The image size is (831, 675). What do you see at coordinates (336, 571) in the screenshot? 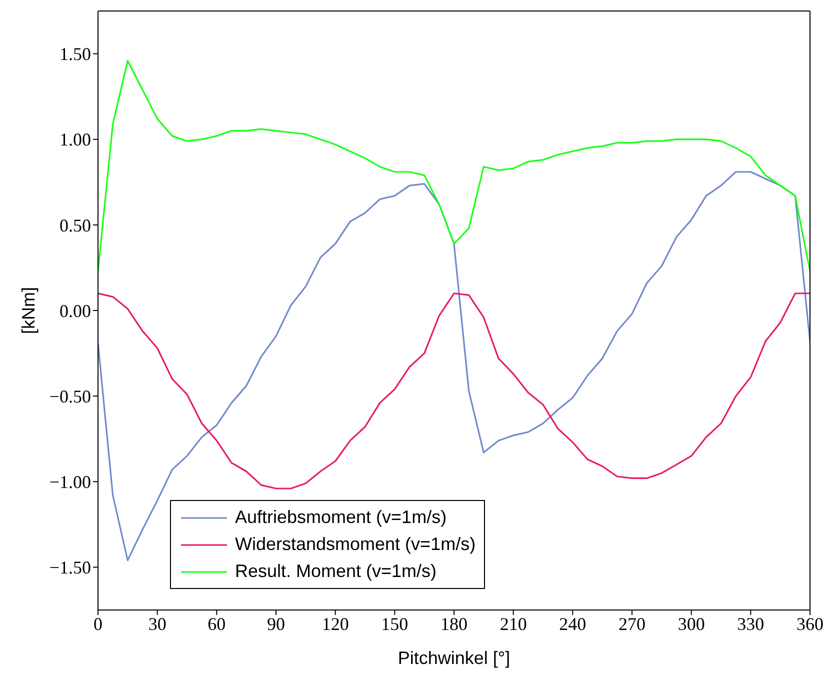
I see `legend-label: Result. Moment (v=1m/s)` at bounding box center [336, 571].